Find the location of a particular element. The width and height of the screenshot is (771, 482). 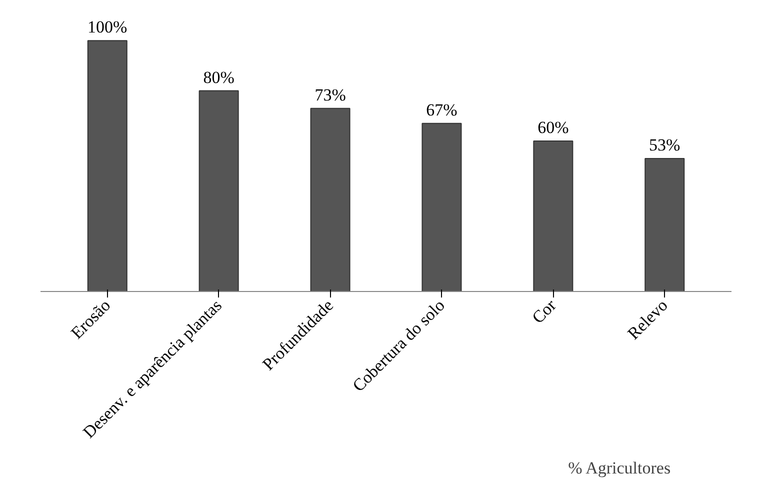

data-label: 60% is located at coordinates (553, 127).